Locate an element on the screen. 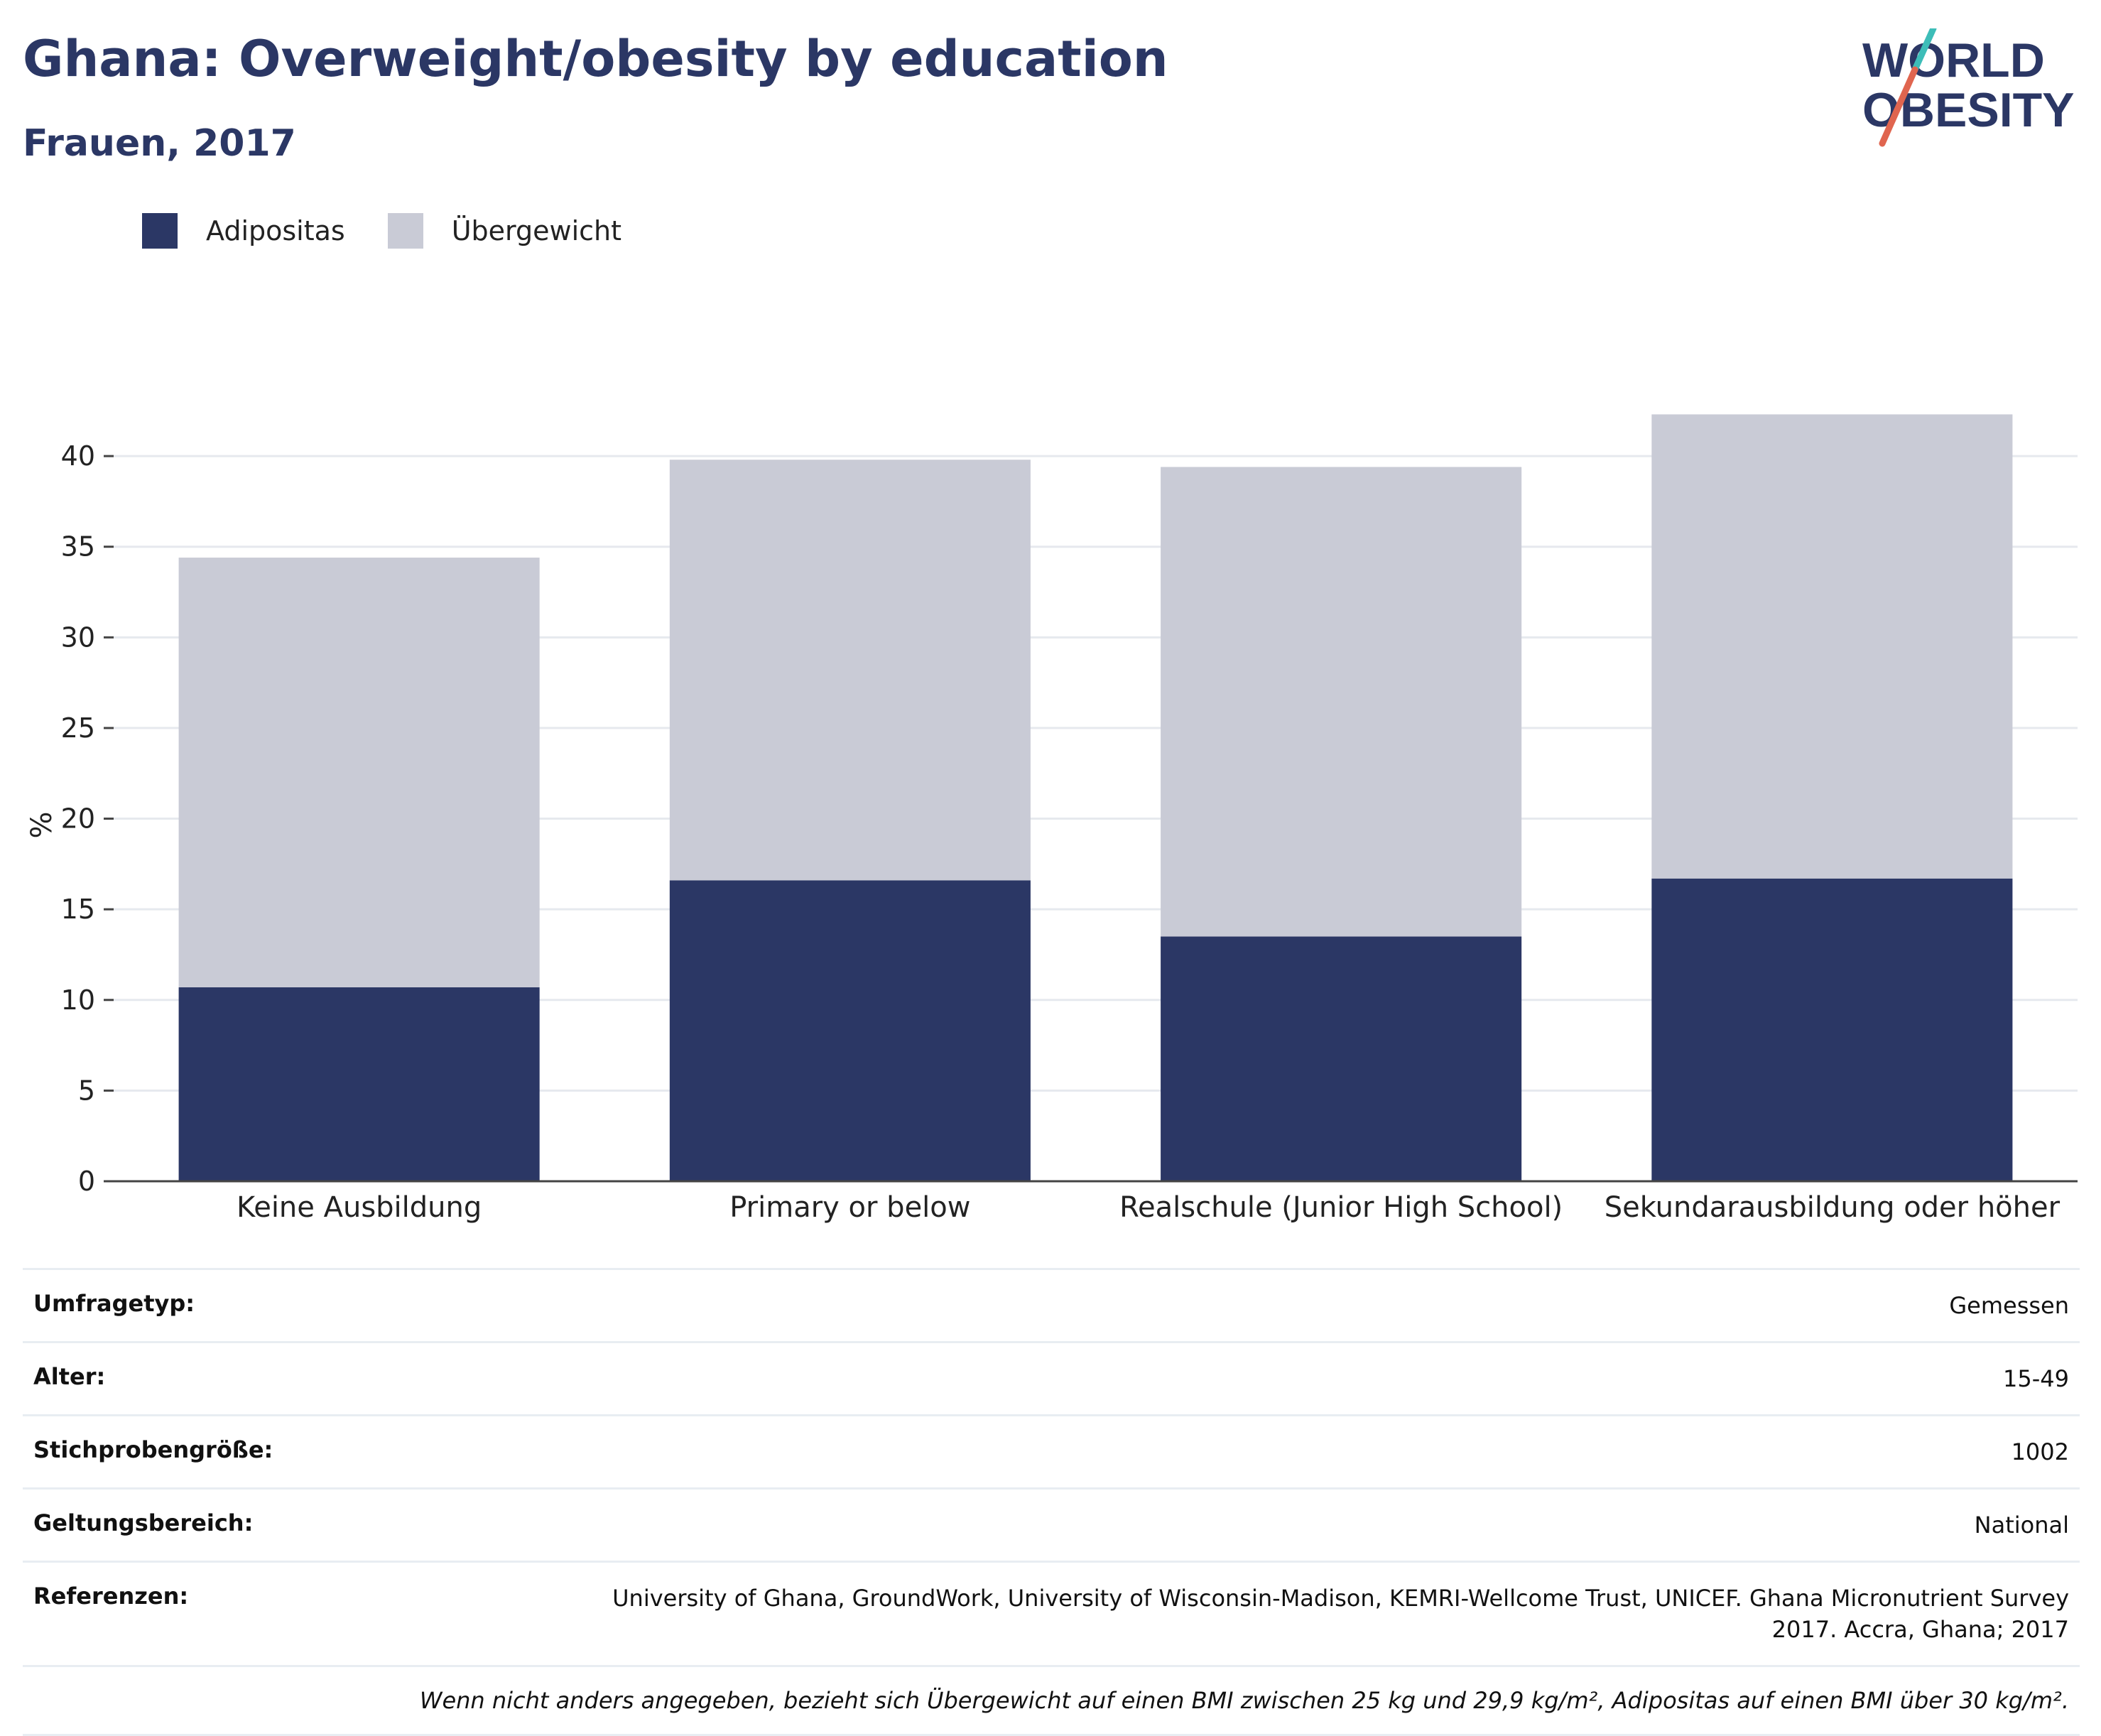 This screenshot has width=2101, height=1736. y-tick-label-15: 15 is located at coordinates (78, 909).